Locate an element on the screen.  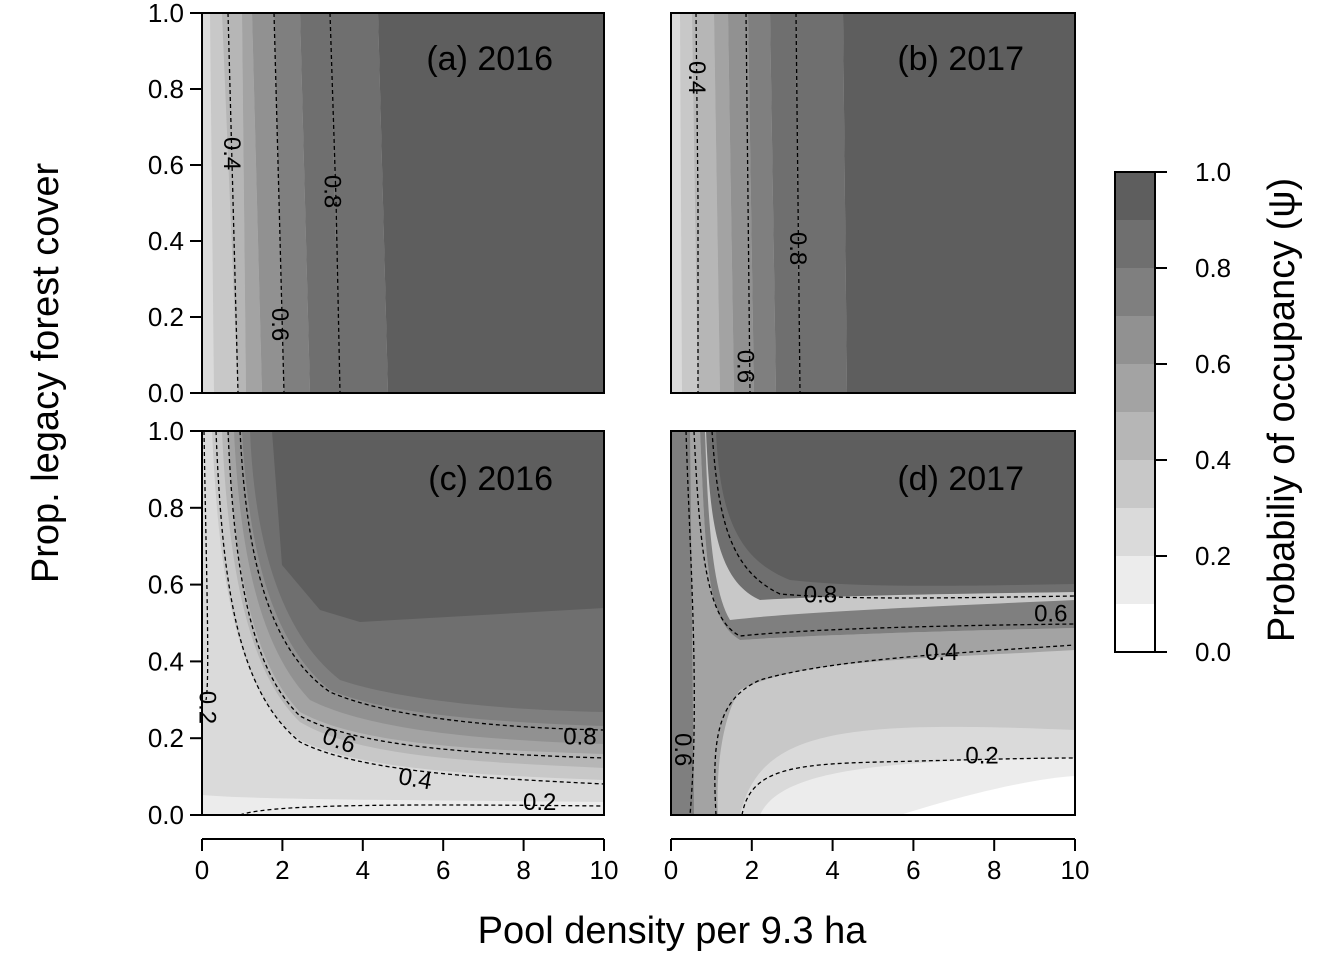
panel-c is located at coordinates (403, 623).